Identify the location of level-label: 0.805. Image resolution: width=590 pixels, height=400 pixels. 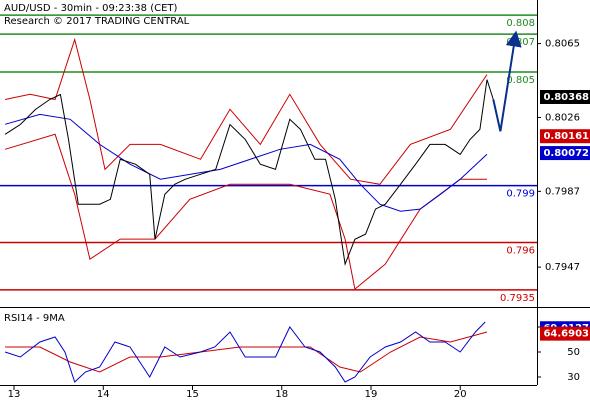
(520, 80).